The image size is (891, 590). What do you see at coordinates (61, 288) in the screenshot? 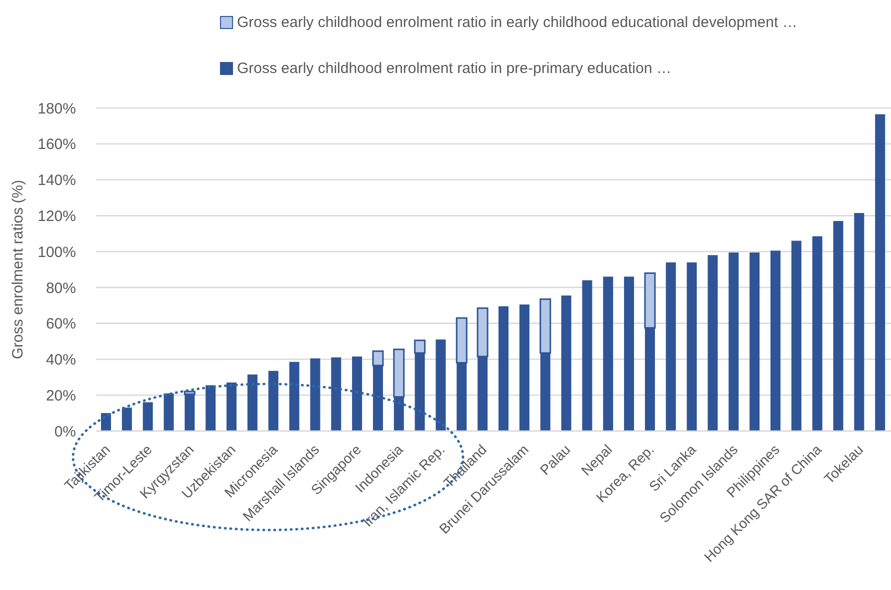
I see `y-tick-label: 80%` at bounding box center [61, 288].